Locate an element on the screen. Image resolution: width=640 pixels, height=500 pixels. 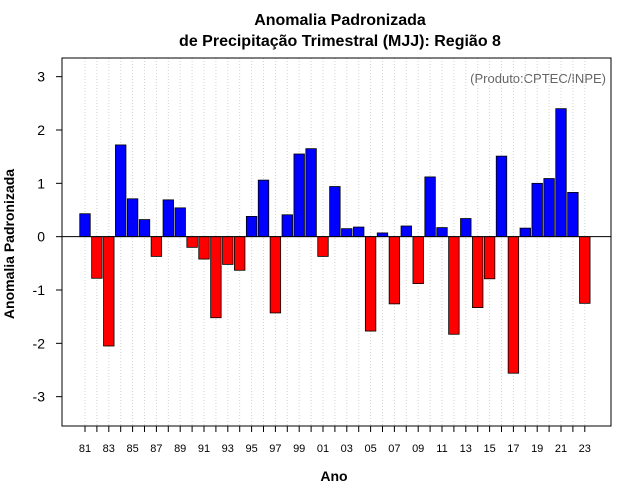
bar-2018 is located at coordinates (525, 232).